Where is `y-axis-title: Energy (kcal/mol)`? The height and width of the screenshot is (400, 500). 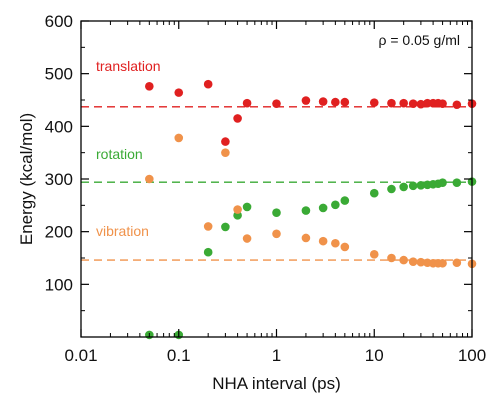 y-axis-title: Energy (kcal/mol) is located at coordinates (26, 179).